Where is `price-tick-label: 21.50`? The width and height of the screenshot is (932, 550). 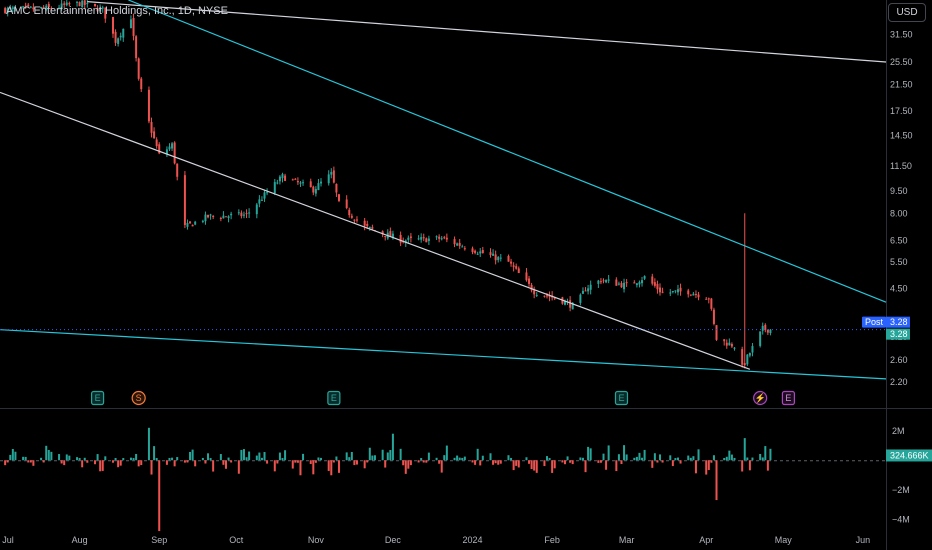
price-tick-label: 21.50 is located at coordinates (901, 84).